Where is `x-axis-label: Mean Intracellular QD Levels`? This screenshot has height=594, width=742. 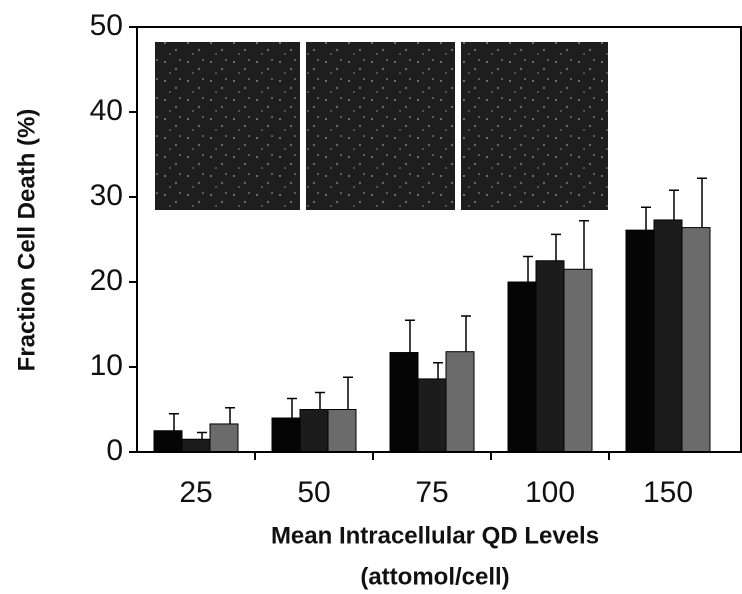 x-axis-label: Mean Intracellular QD Levels is located at coordinates (435, 535).